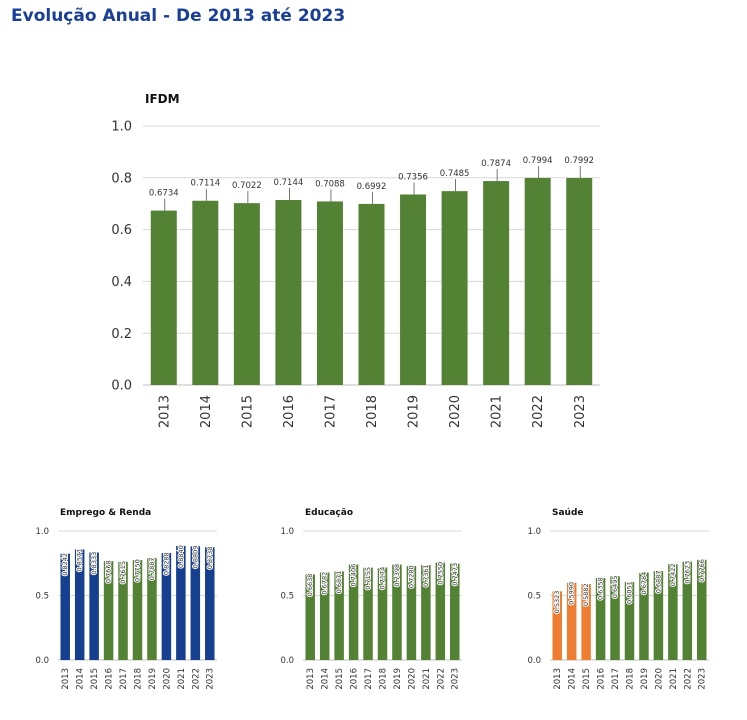 The width and height of the screenshot is (747, 720). I want to click on ifdm-x-tick-label: 2023, so click(580, 411).